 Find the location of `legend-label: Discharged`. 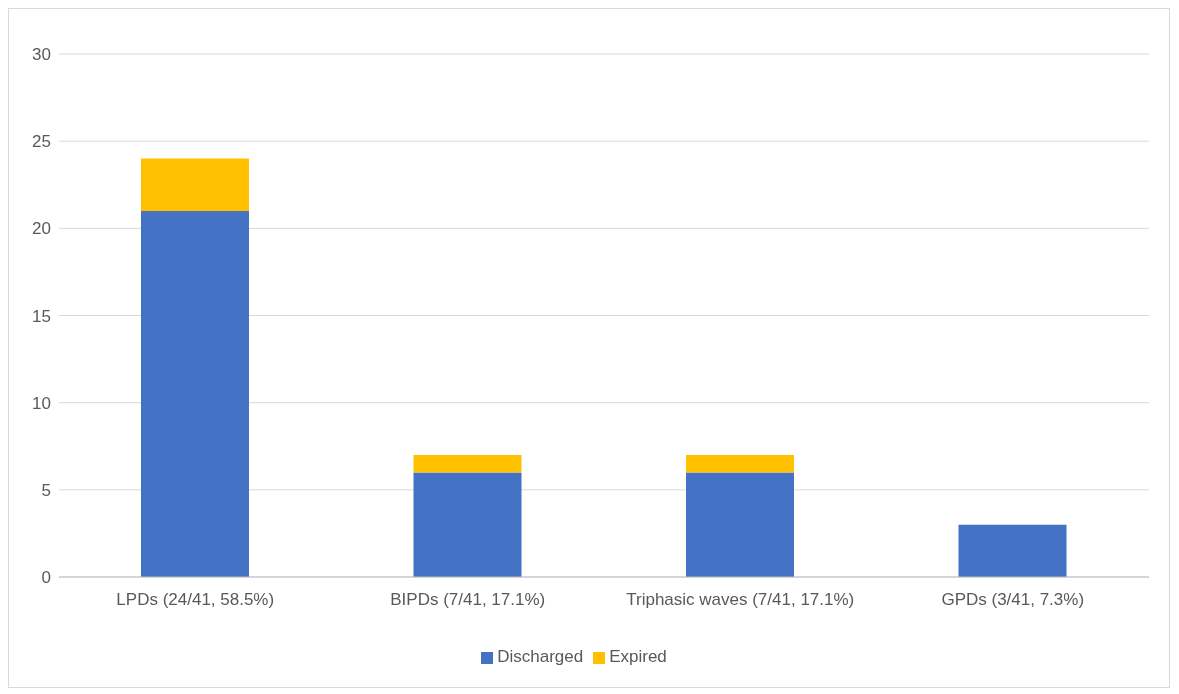

legend-label: Discharged is located at coordinates (540, 656).